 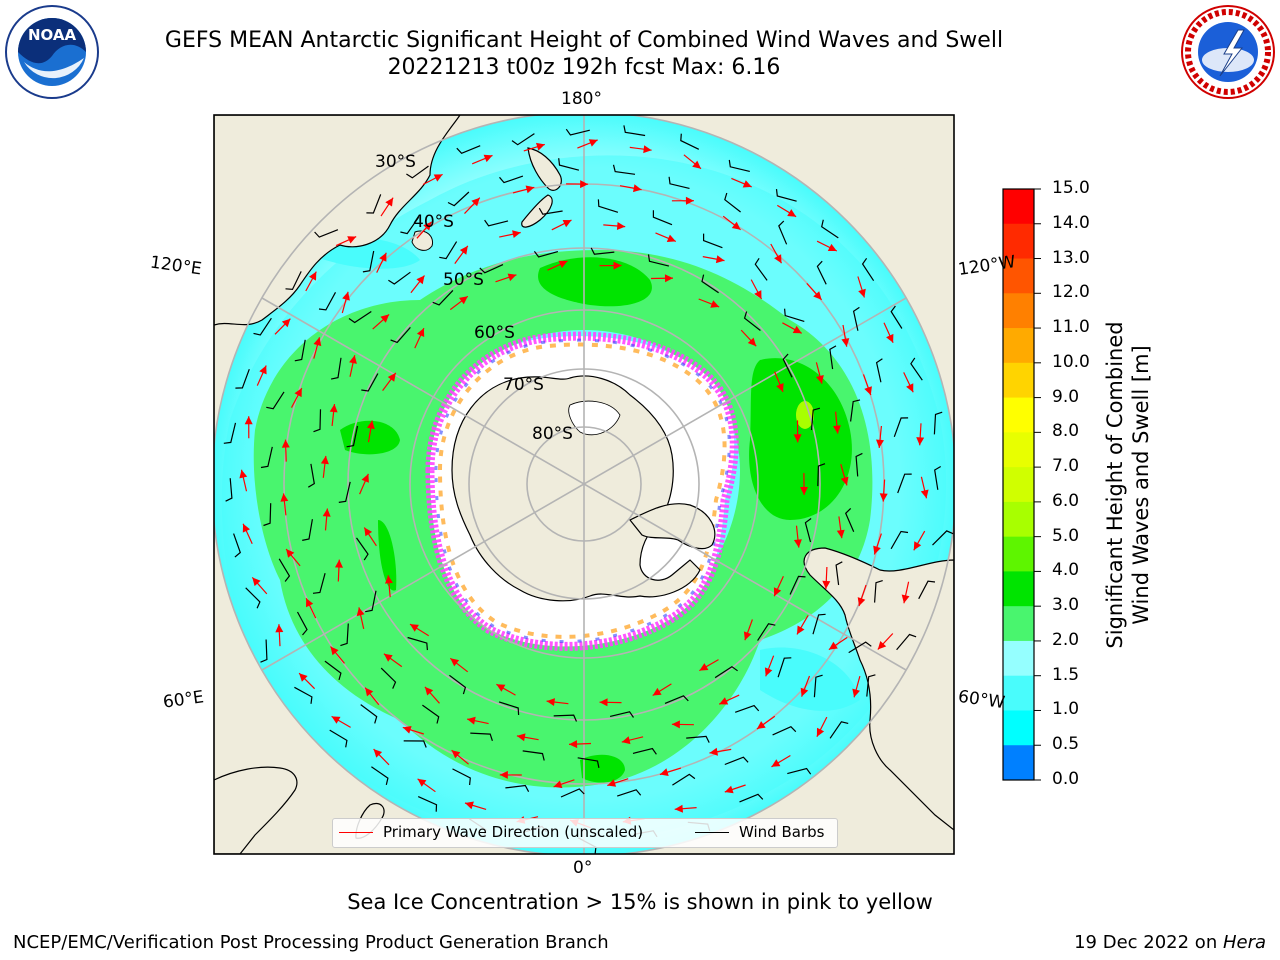 What do you see at coordinates (1071, 327) in the screenshot?
I see `colorbar-tick-label: 11.0` at bounding box center [1071, 327].